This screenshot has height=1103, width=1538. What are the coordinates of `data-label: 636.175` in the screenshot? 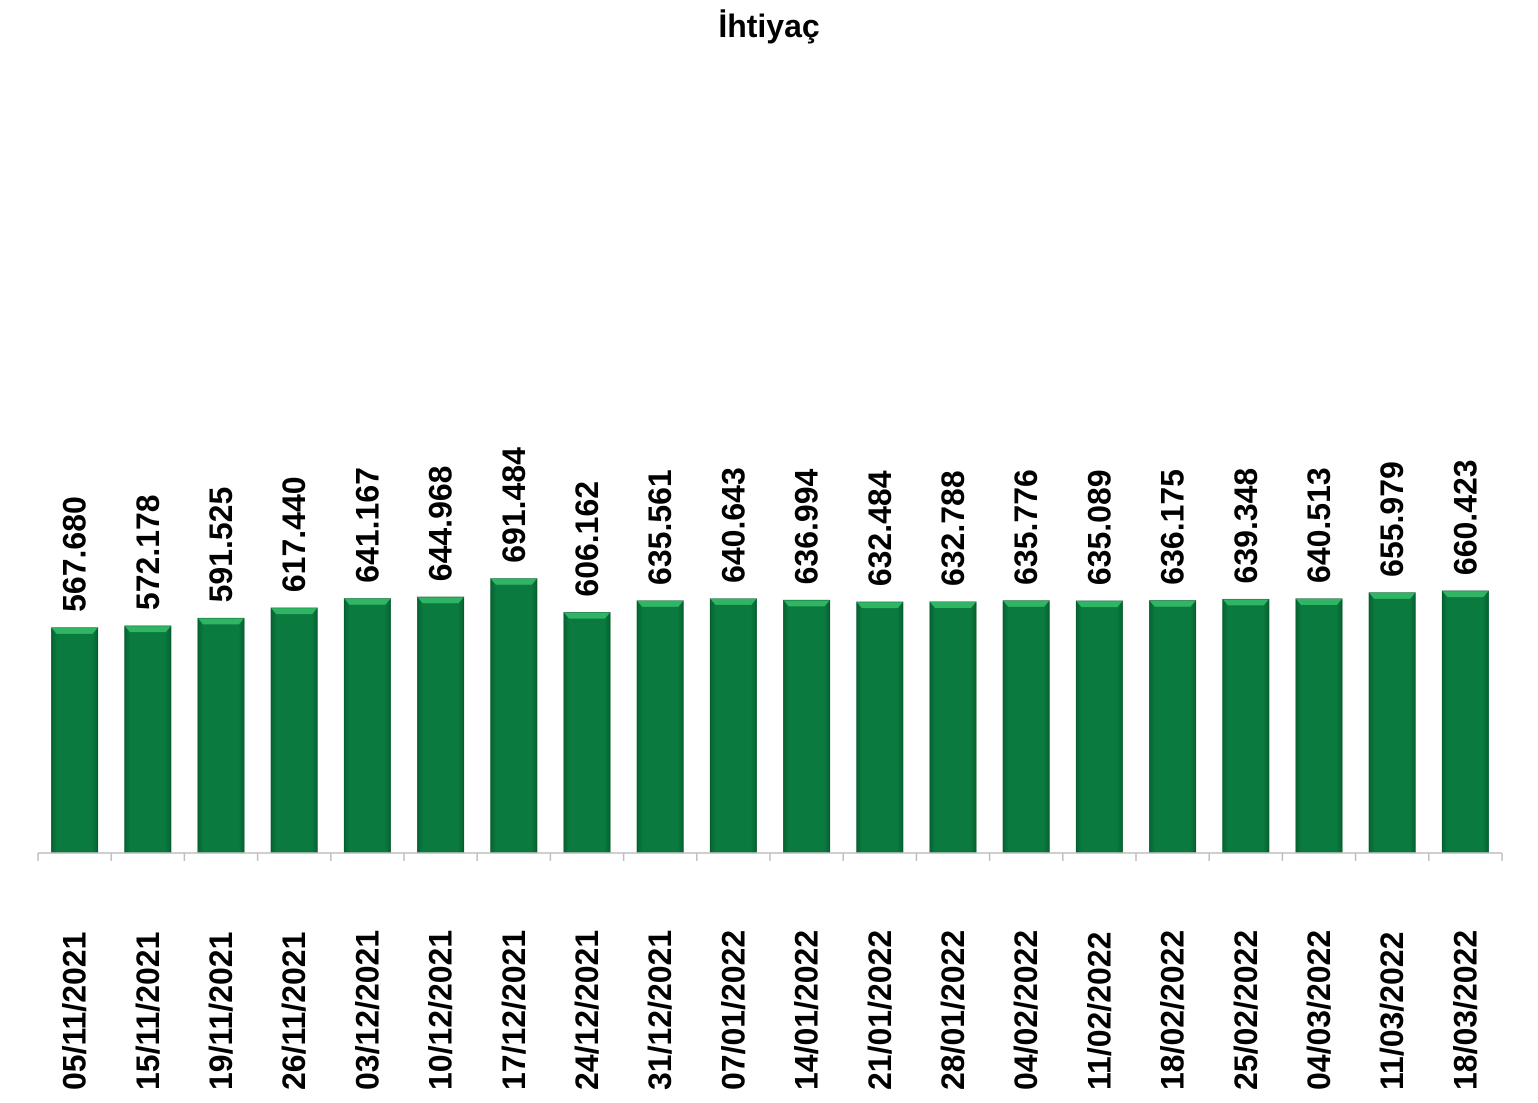 It's located at (1173, 527).